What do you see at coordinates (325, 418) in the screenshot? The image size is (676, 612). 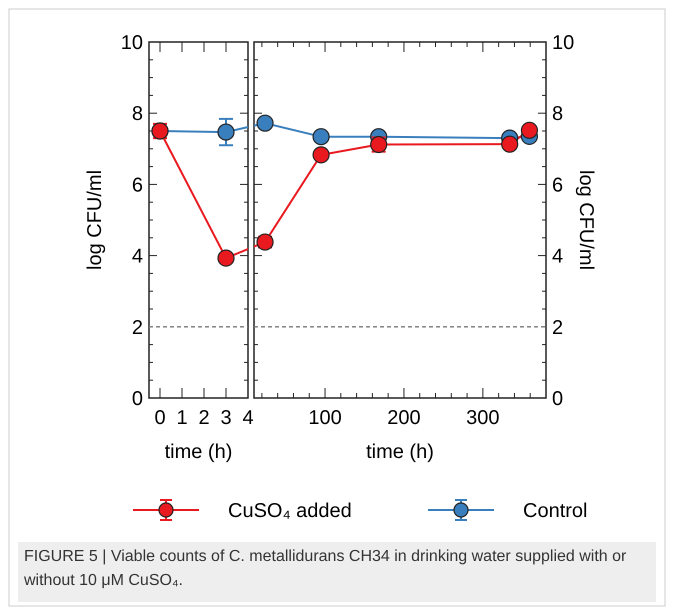 I see `x-tick-label: 100` at bounding box center [325, 418].